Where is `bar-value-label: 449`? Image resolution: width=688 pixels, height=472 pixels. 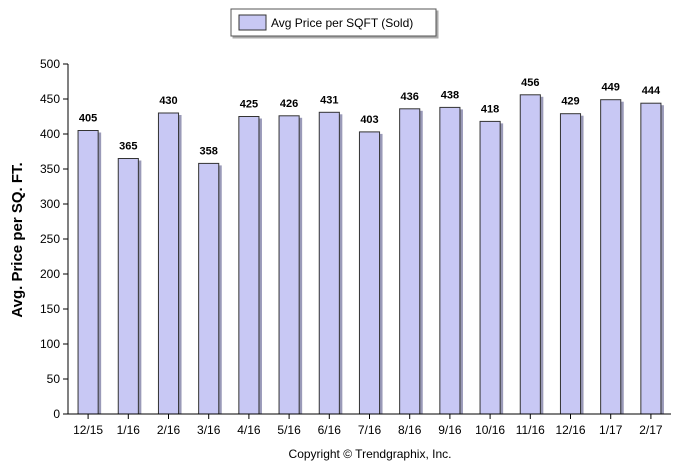 bar-value-label: 449 is located at coordinates (611, 88).